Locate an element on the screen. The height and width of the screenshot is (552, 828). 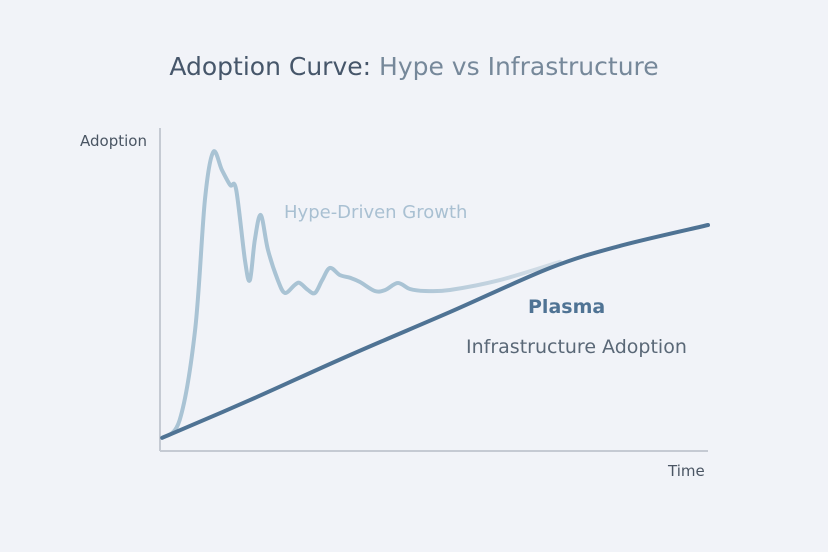
chart-title-main: Adoption Curve: is located at coordinates (270, 66).